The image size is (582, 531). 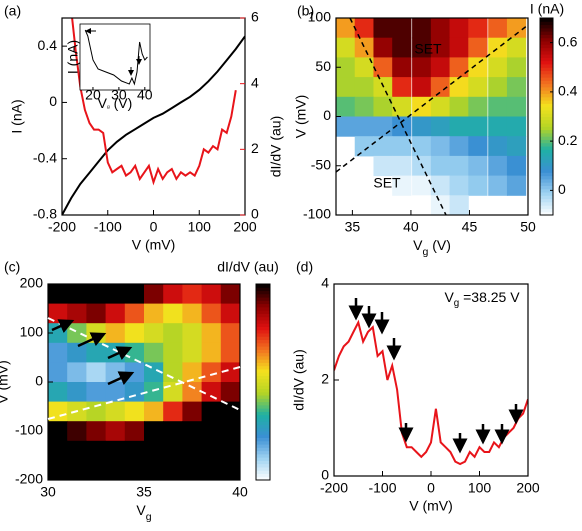 What do you see at coordinates (301, 117) in the screenshot?
I see `y-axis-label: V (mV)` at bounding box center [301, 117].